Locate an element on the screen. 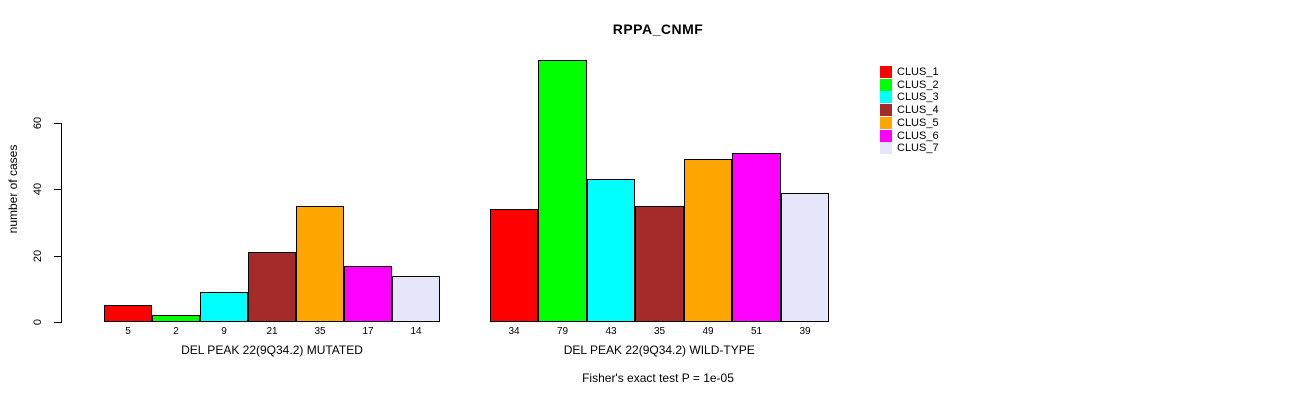  legend-label: CLUS_3 is located at coordinates (918, 97).